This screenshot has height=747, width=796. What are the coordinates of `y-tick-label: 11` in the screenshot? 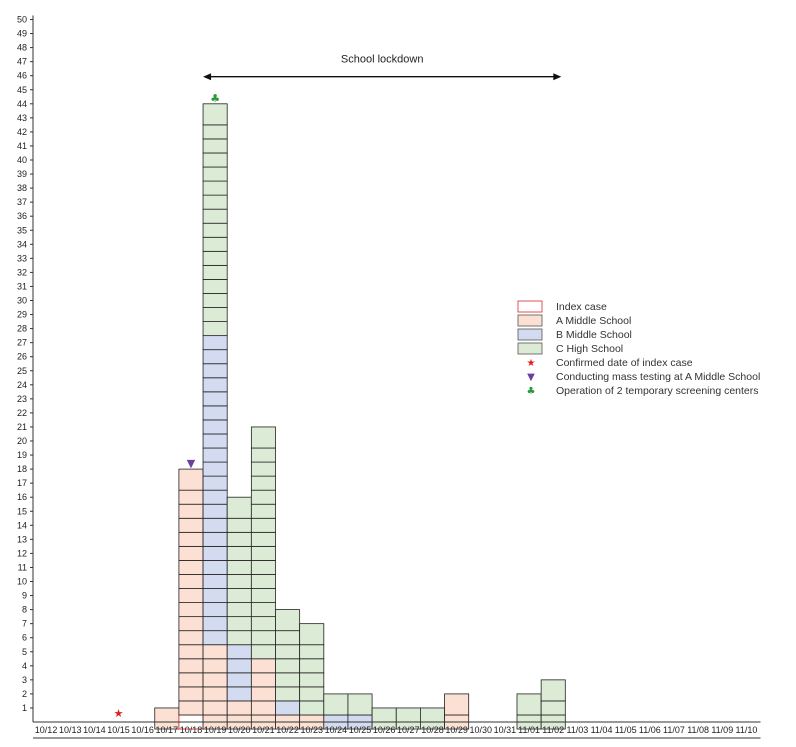 It's located at (22, 567).